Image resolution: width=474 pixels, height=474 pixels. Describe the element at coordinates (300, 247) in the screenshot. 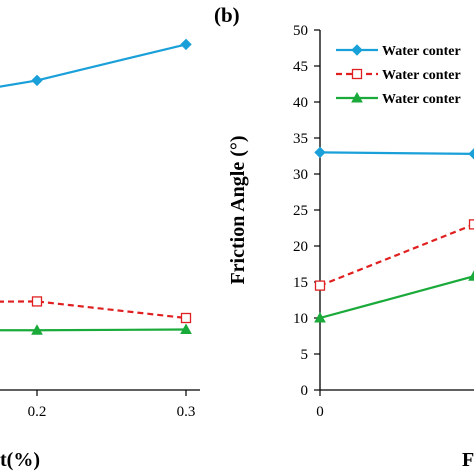

I see `right-y-tick-label-5: 20` at that location.